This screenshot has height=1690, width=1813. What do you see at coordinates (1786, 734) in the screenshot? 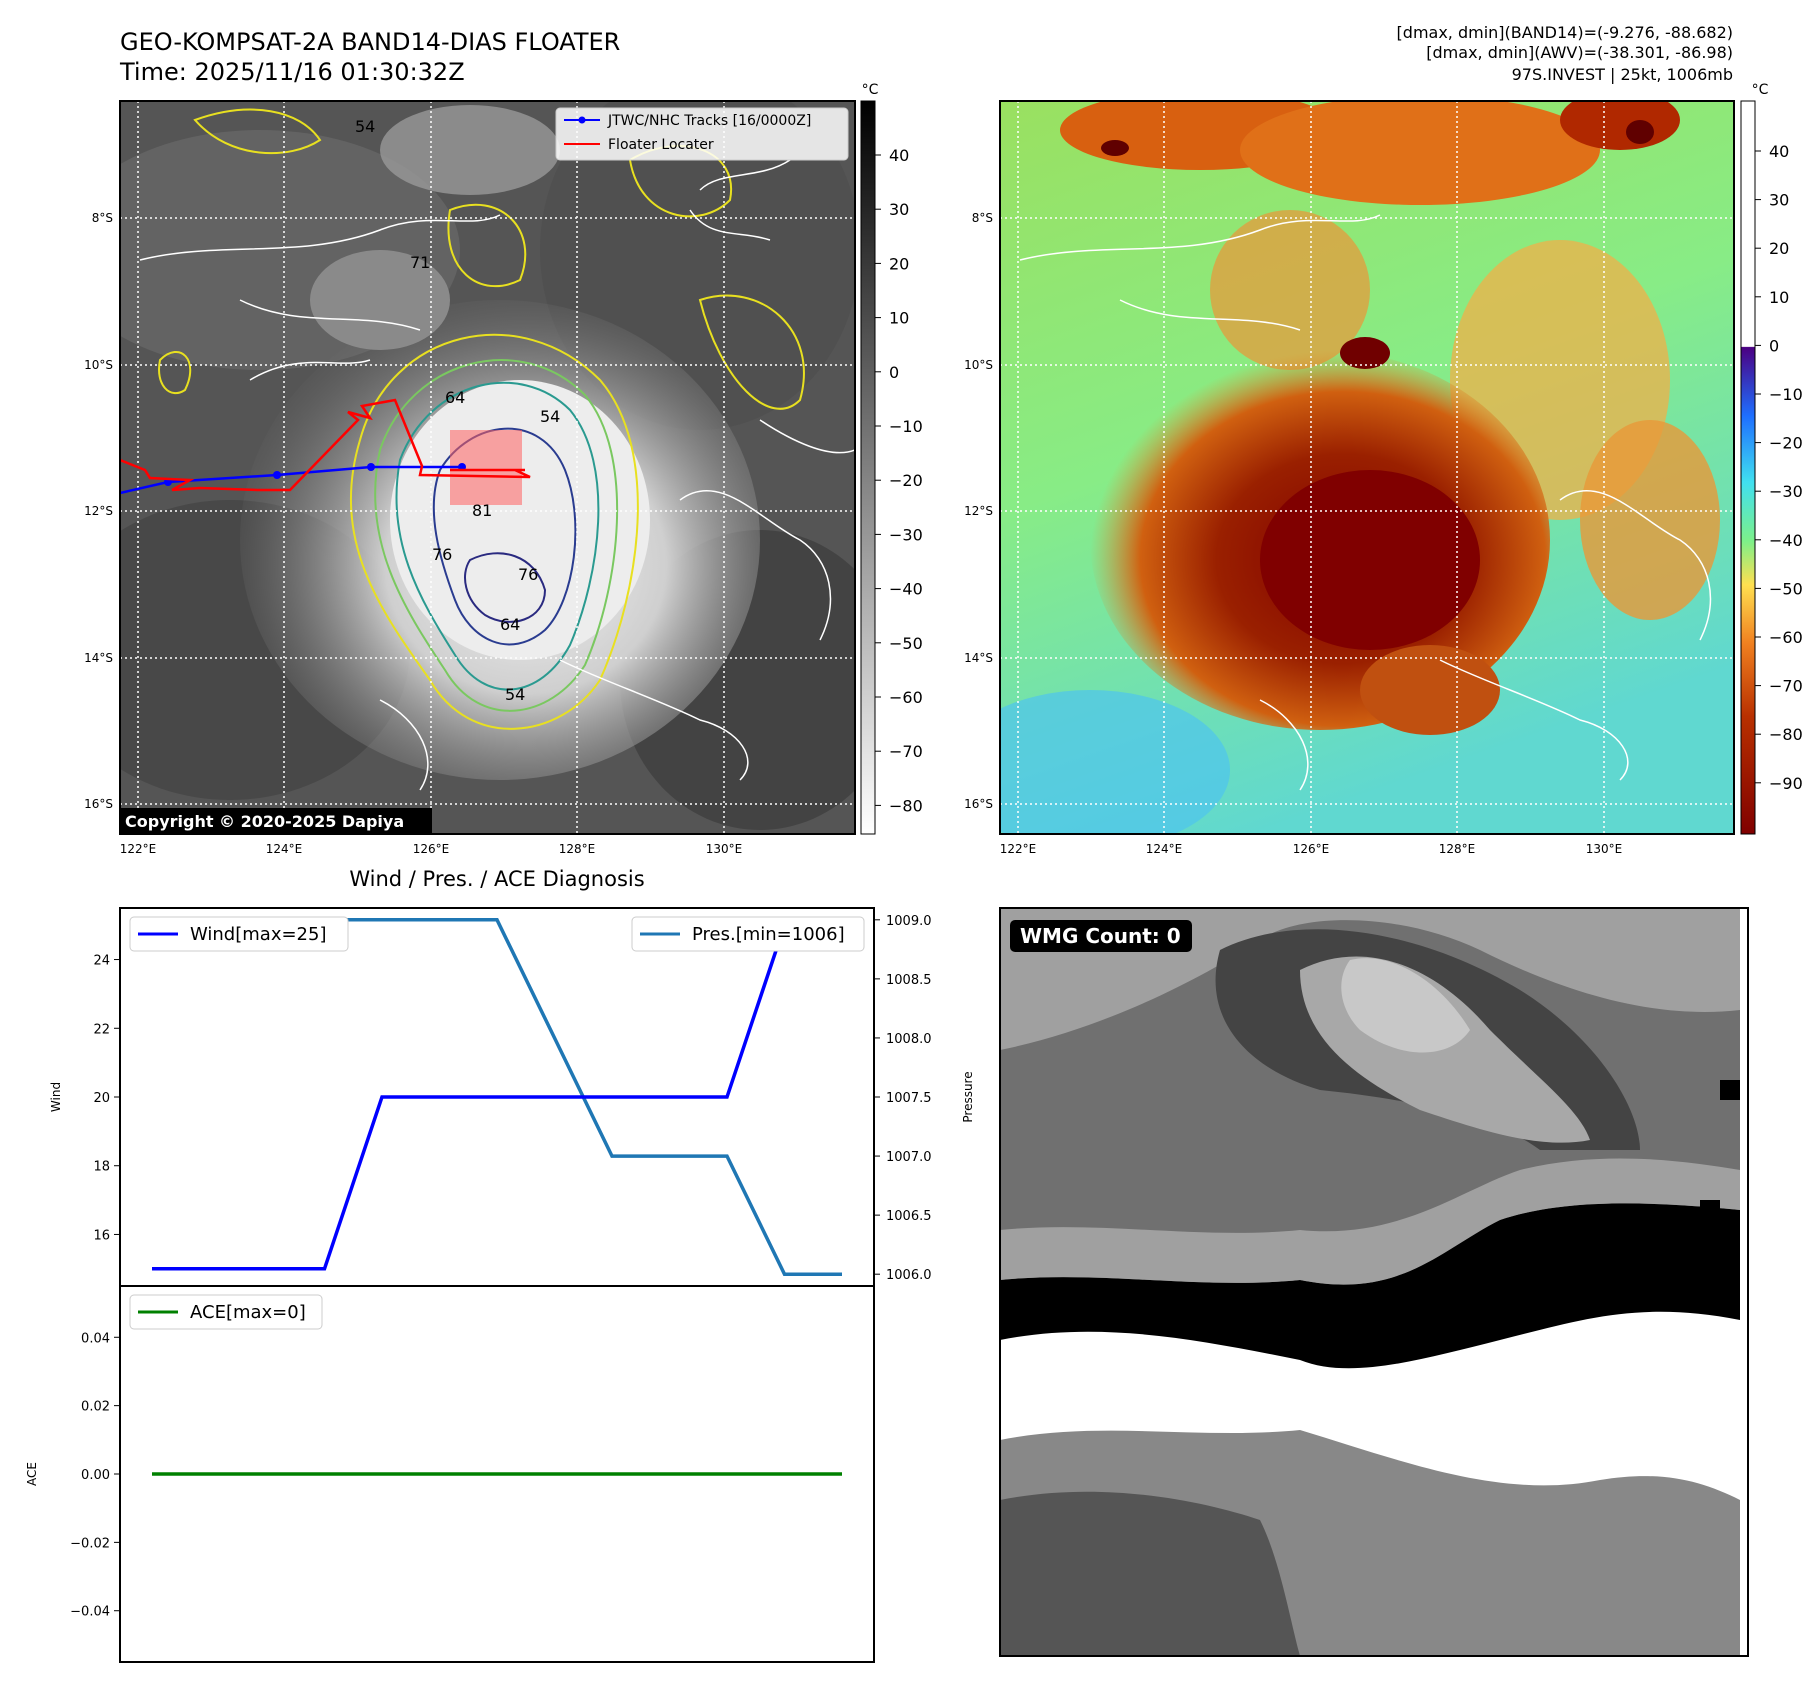
I see `awv-colorbar-tick-label: −80` at bounding box center [1786, 734].